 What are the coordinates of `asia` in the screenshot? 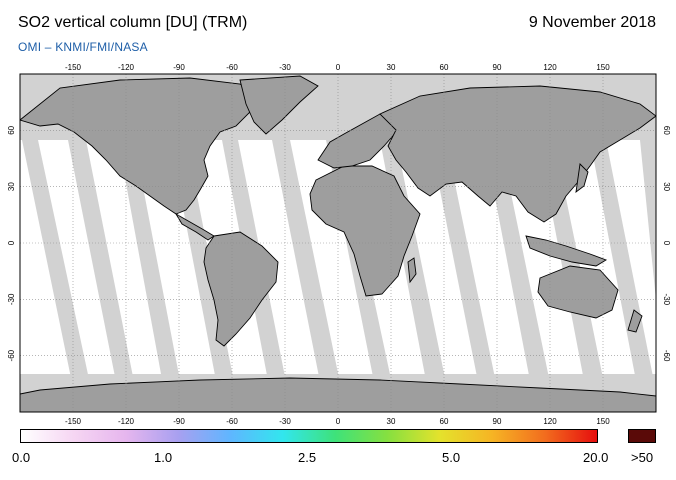 It's located at (517, 154).